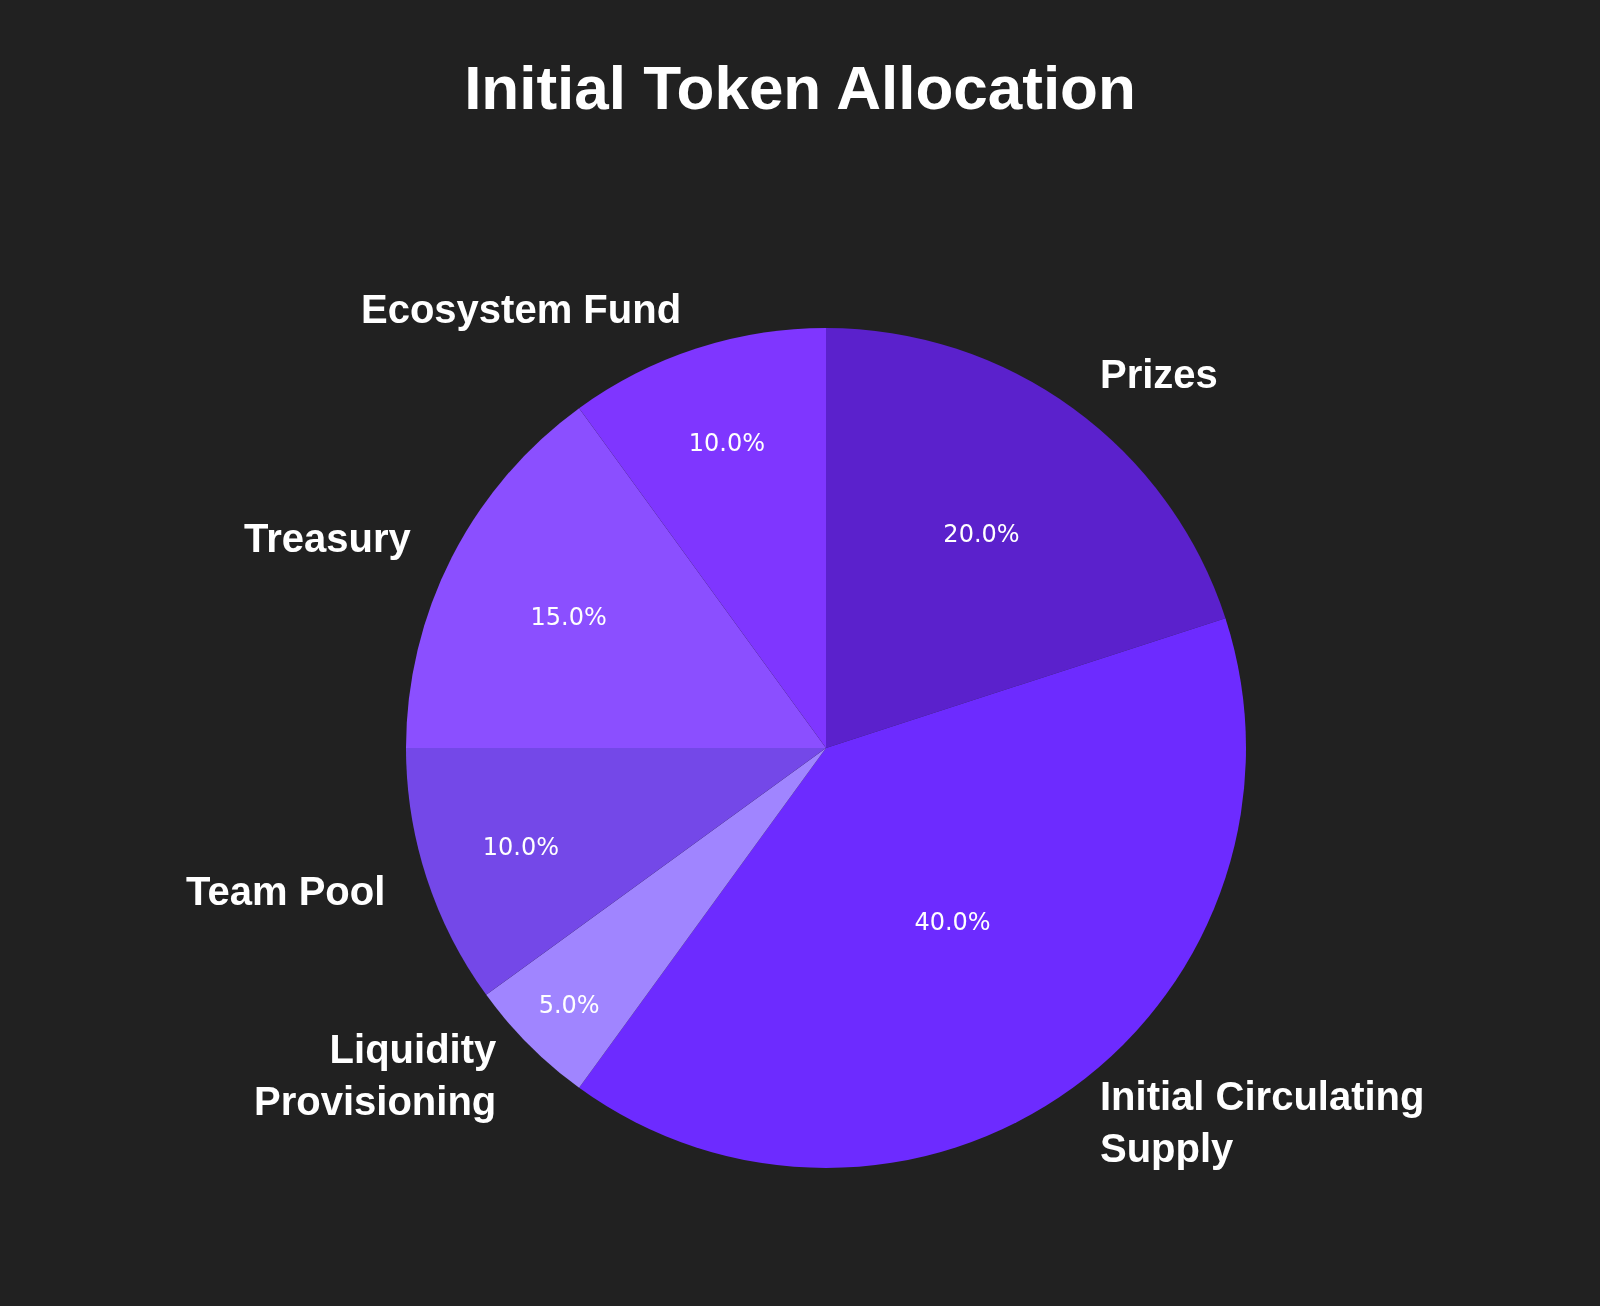  Describe the element at coordinates (568, 616) in the screenshot. I see `data-label: 15.0%` at that location.